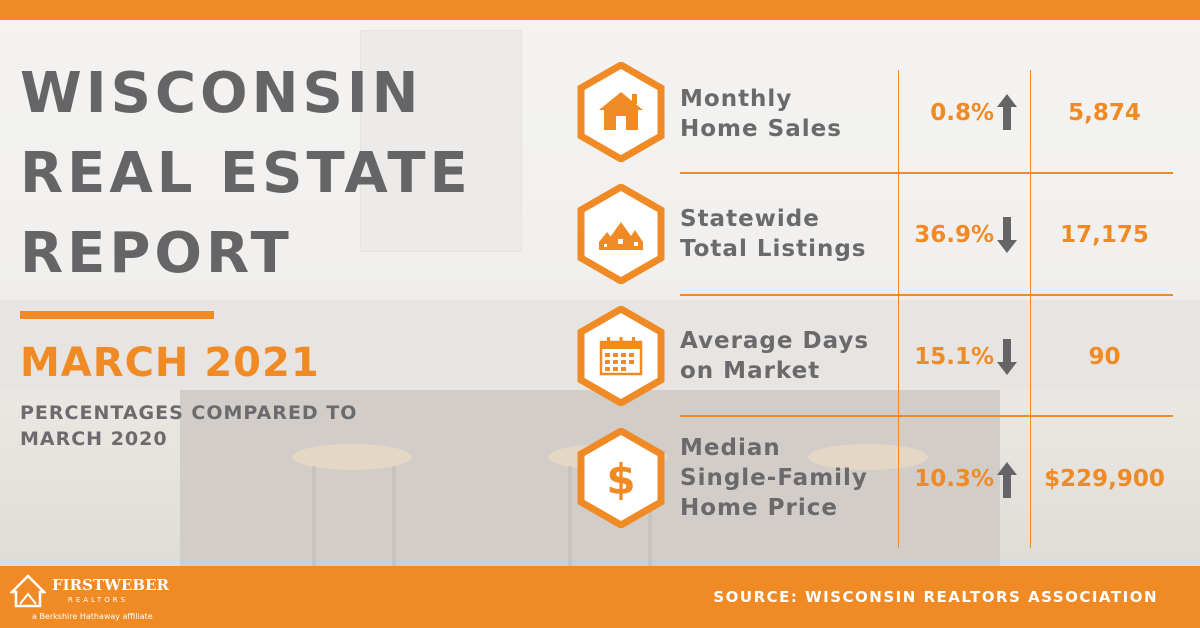 This screenshot has width=1200, height=628. I want to click on calendar-icon, so click(621, 356).